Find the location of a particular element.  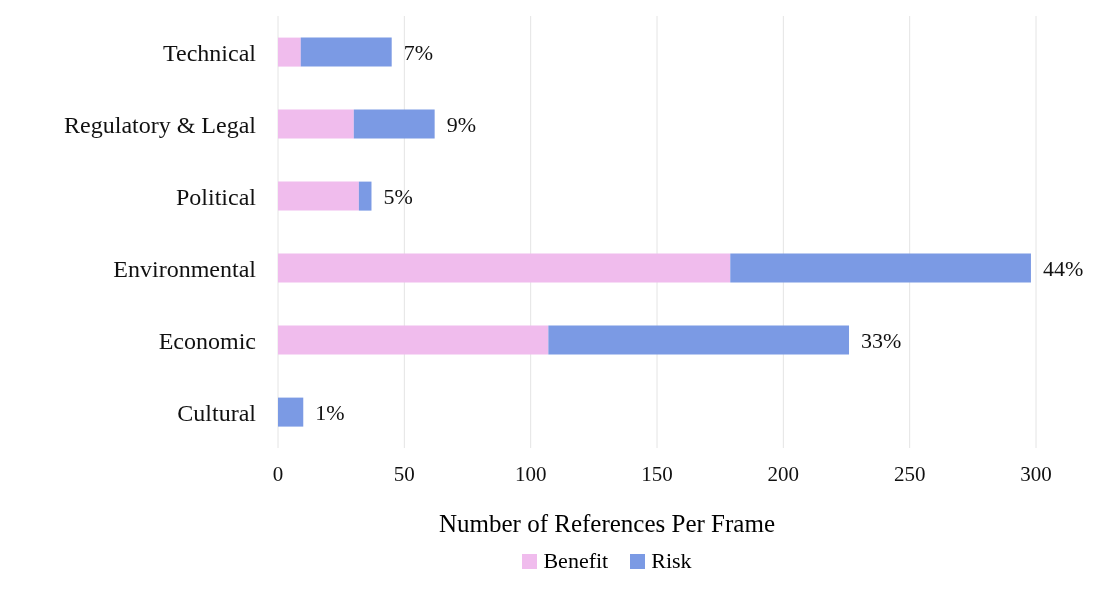

y-tick-label: Regulatory & Legal is located at coordinates (160, 124).